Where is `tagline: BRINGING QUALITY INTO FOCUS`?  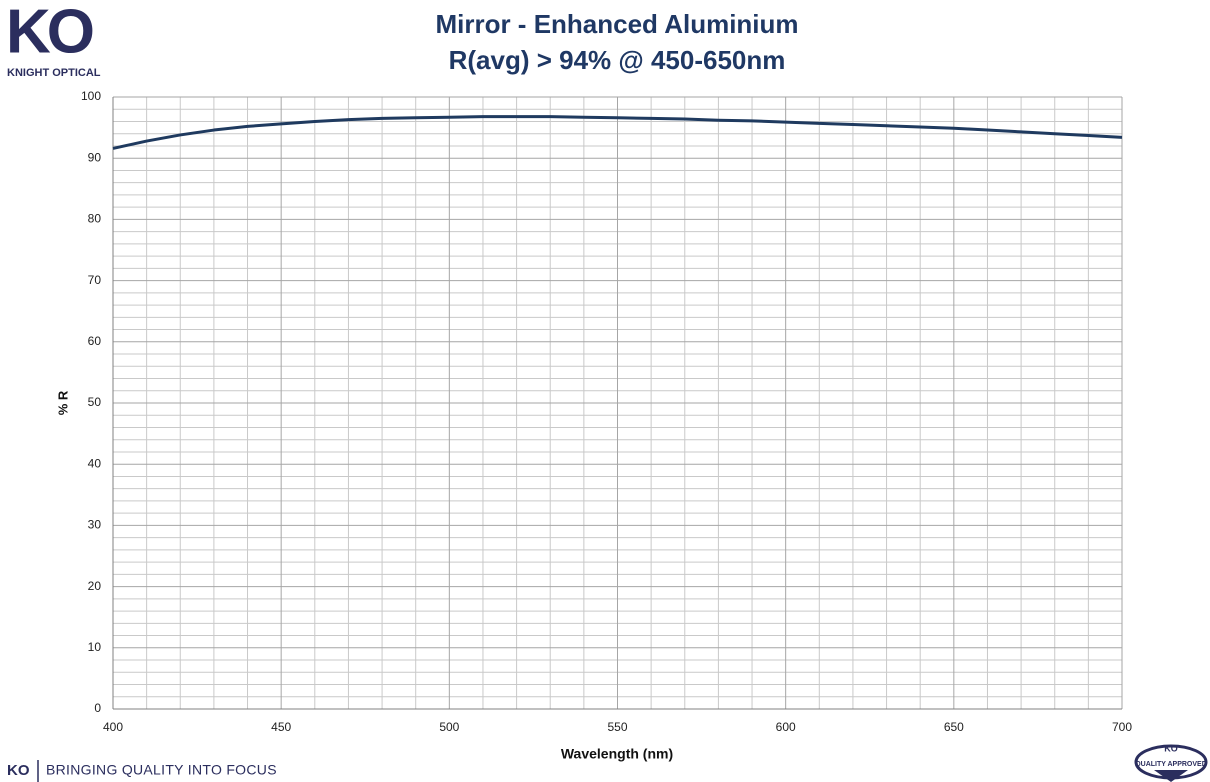 tagline: BRINGING QUALITY INTO FOCUS is located at coordinates (161, 770).